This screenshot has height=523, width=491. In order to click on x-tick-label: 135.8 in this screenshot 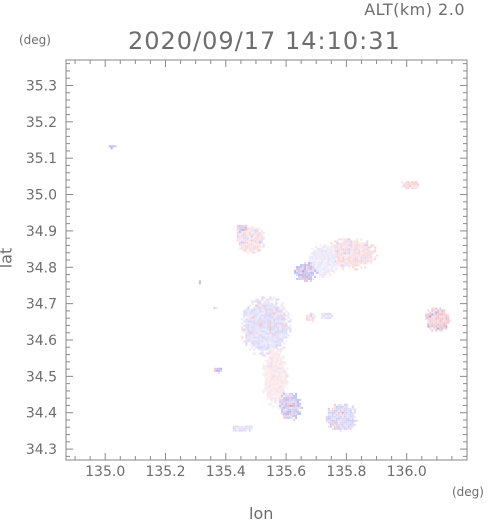, I will do `click(346, 472)`.